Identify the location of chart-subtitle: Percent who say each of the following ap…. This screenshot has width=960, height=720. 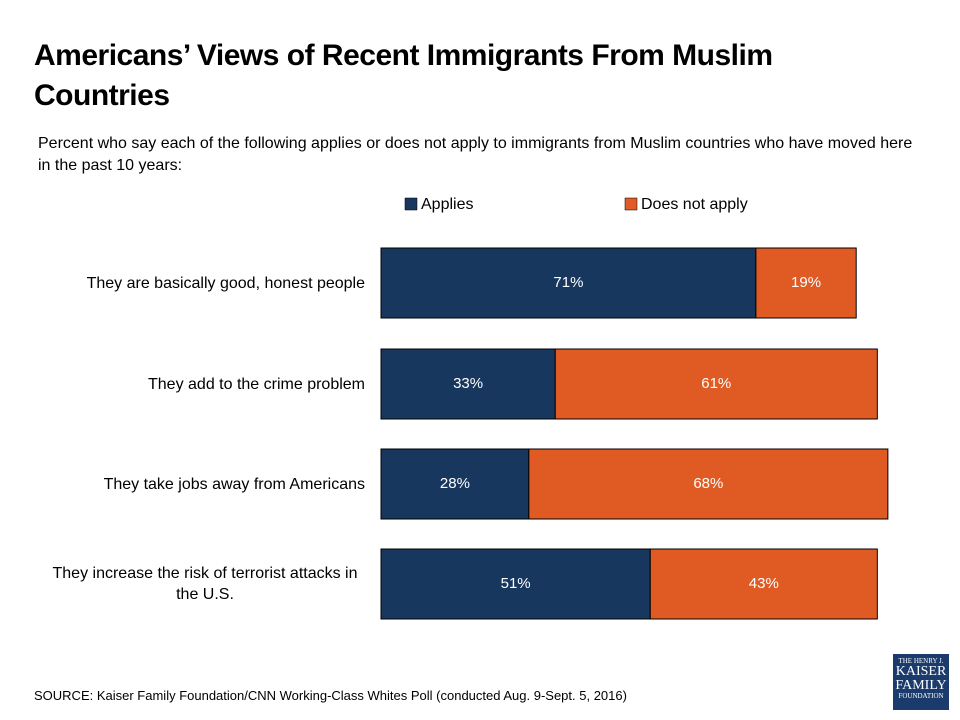
(475, 154).